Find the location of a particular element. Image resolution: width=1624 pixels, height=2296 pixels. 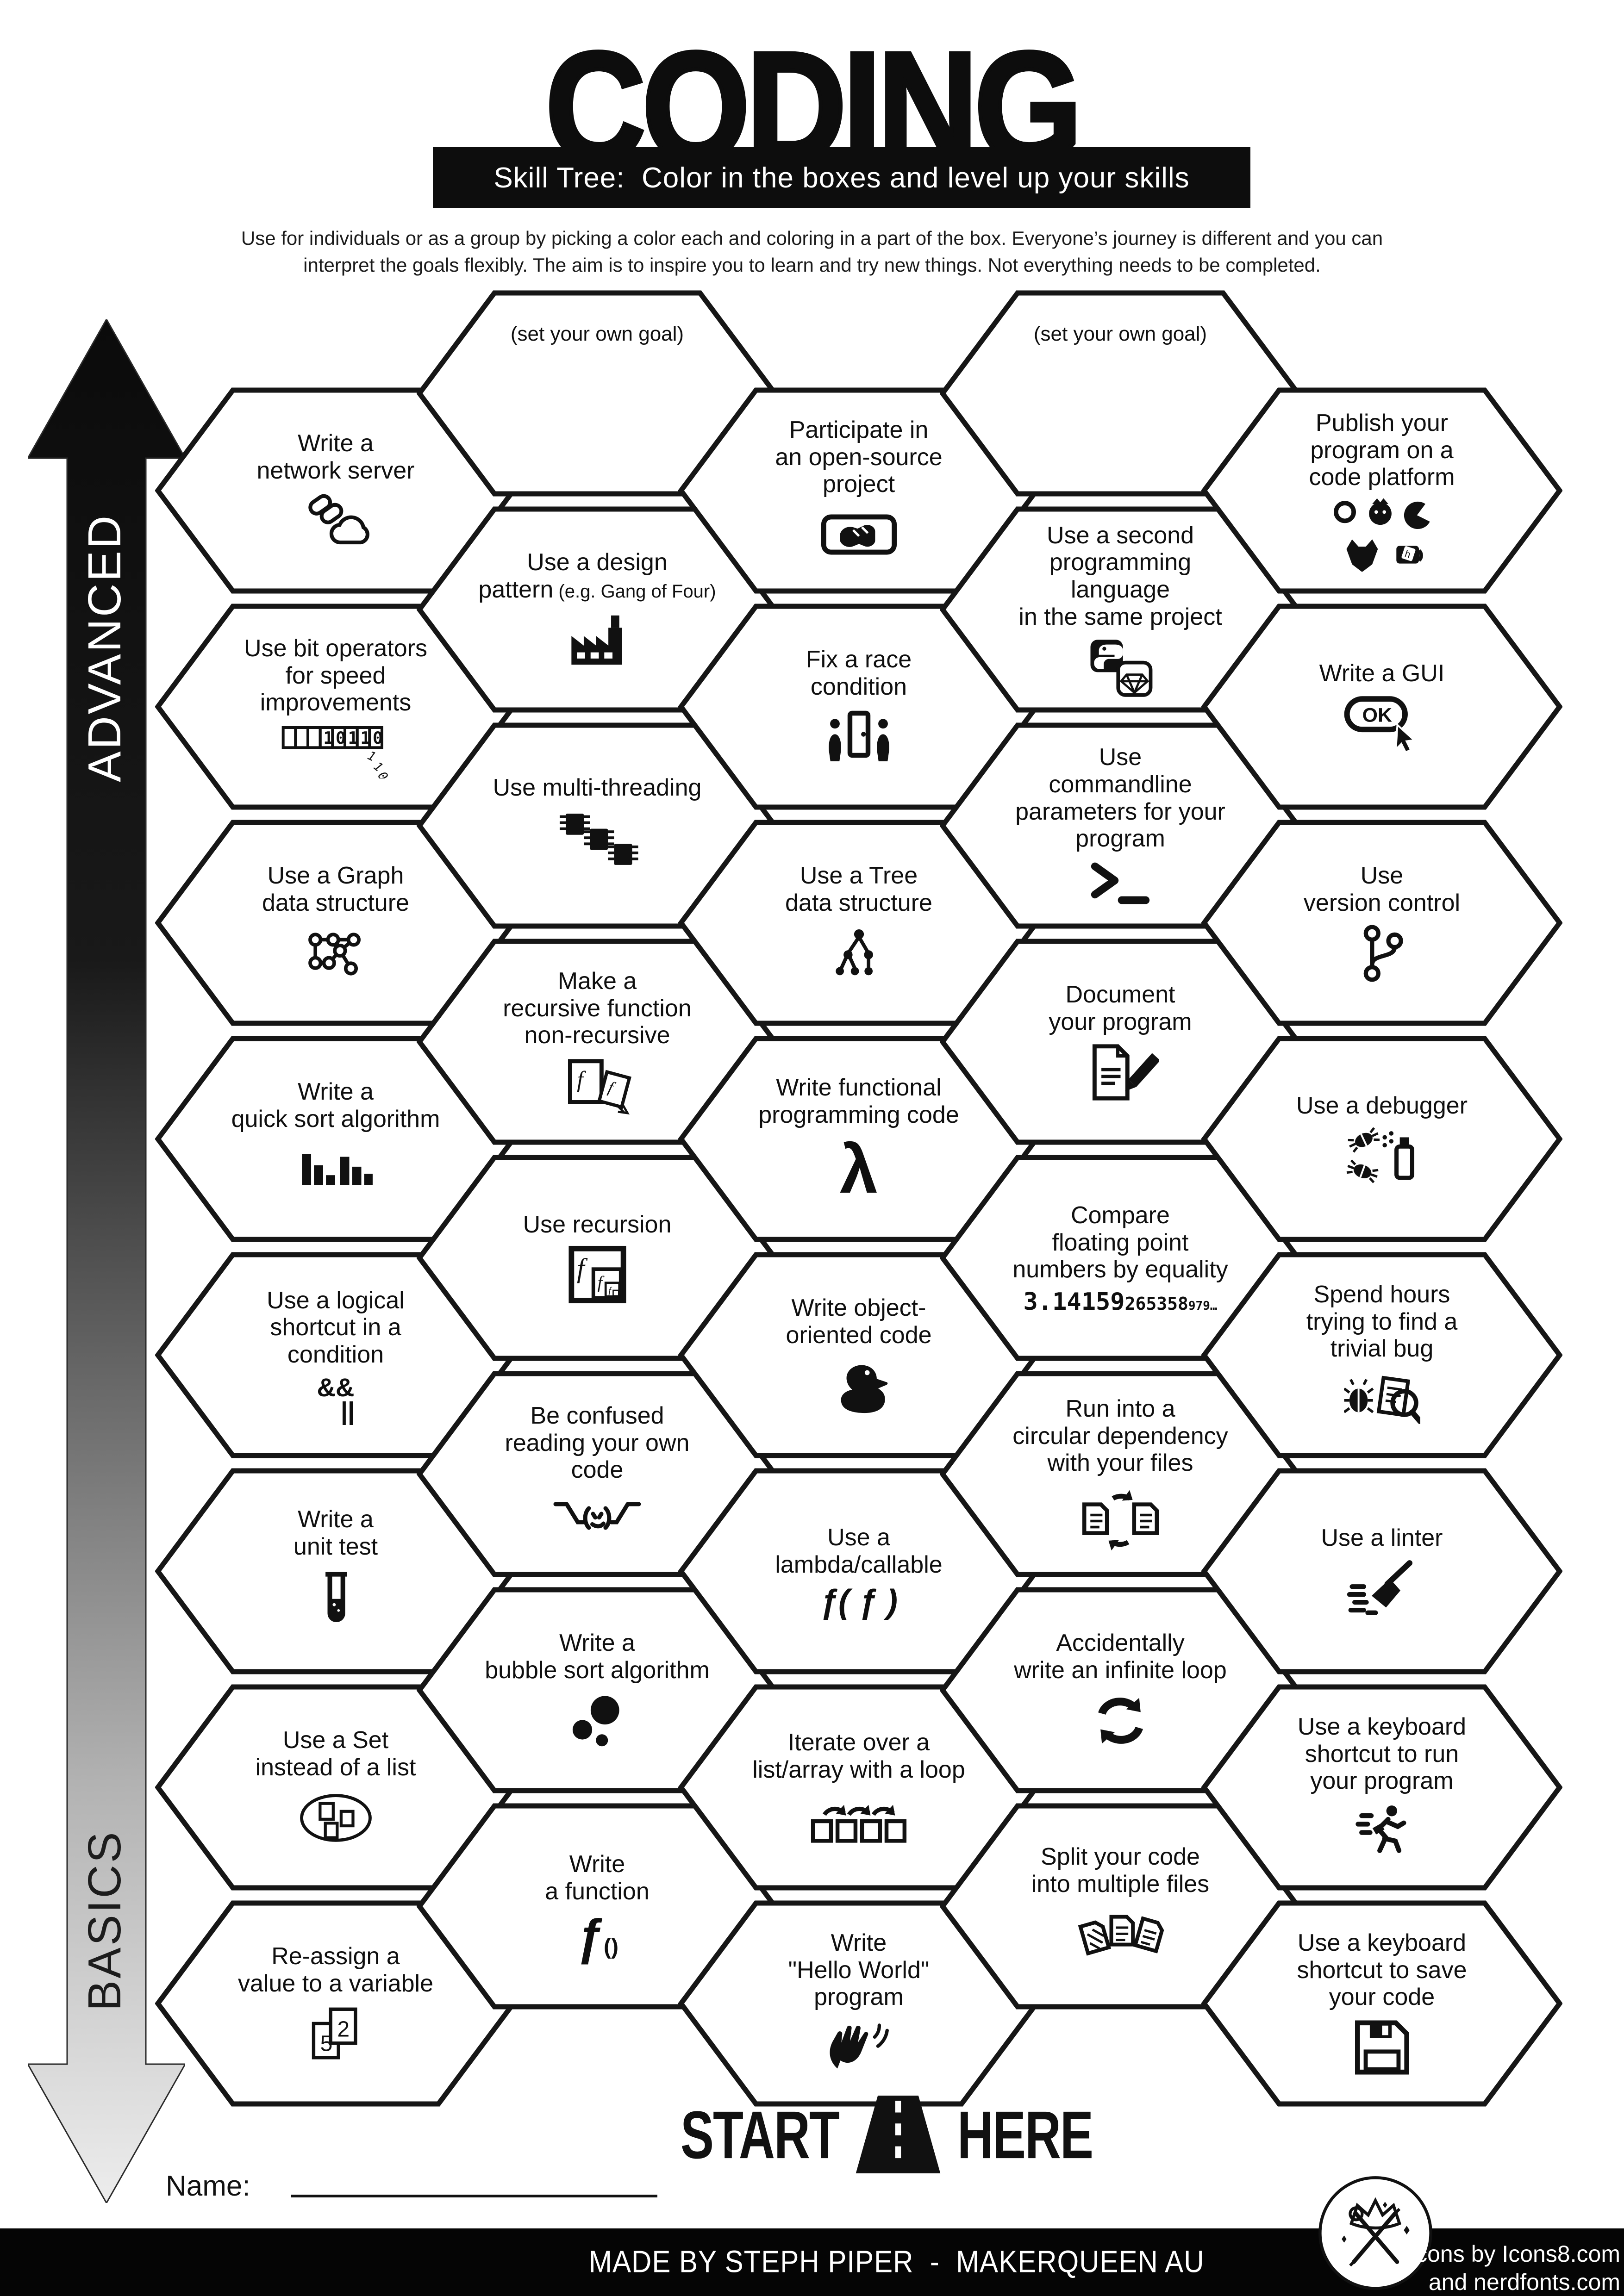

hex-label: Iterate over a list/array with a loop is located at coordinates (858, 1756).